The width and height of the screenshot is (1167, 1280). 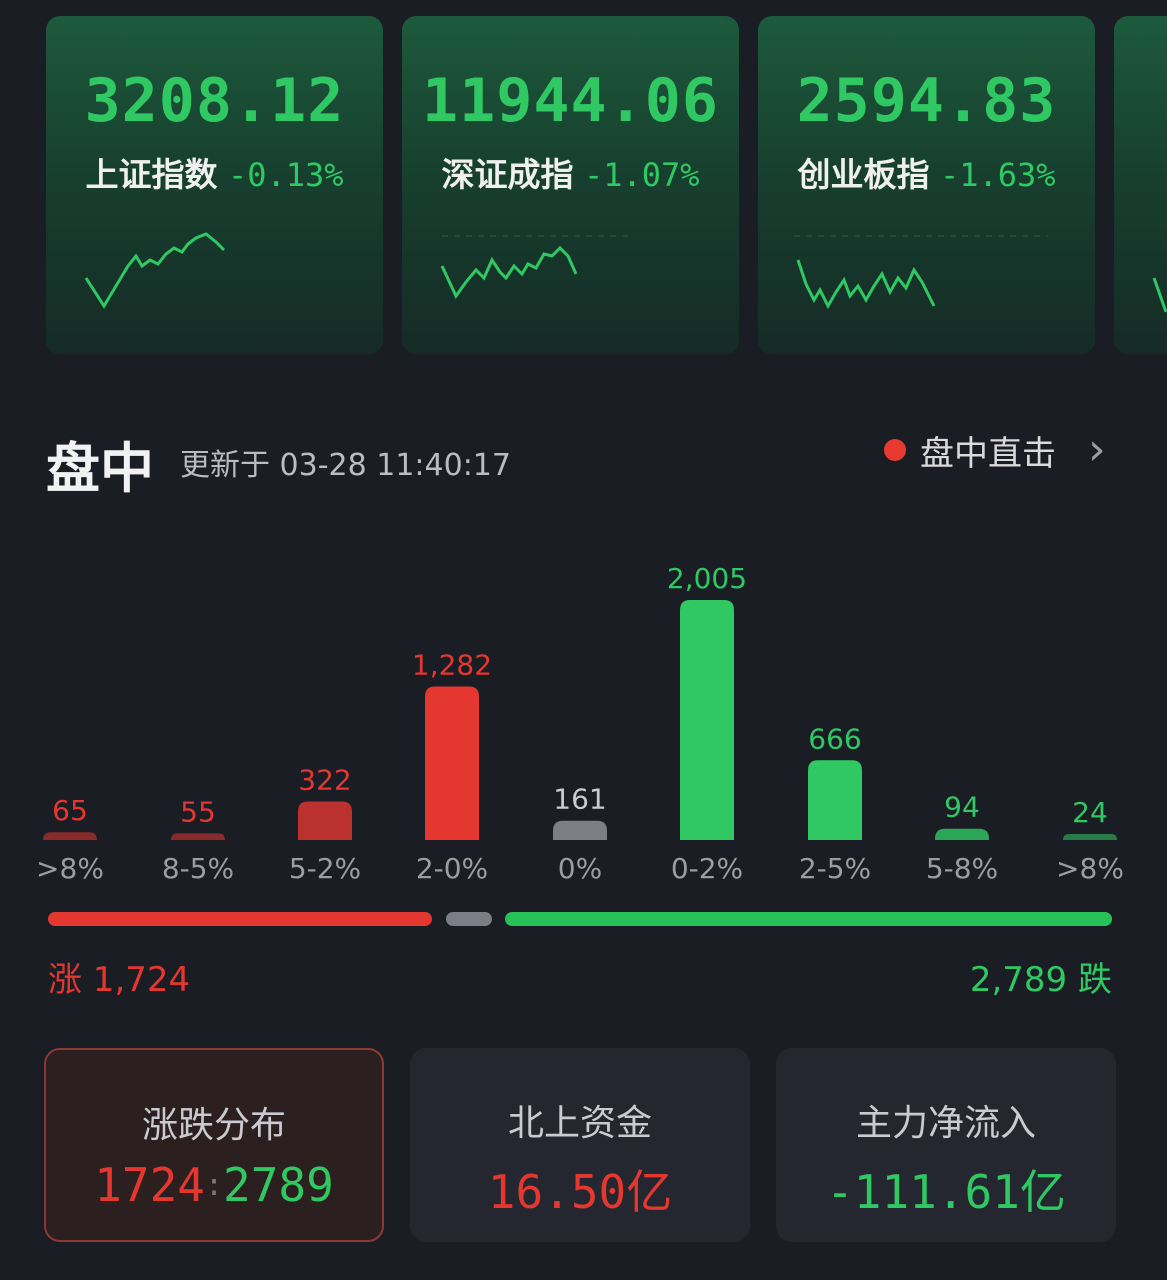 I want to click on ratio-bar-up, so click(x=240, y=919).